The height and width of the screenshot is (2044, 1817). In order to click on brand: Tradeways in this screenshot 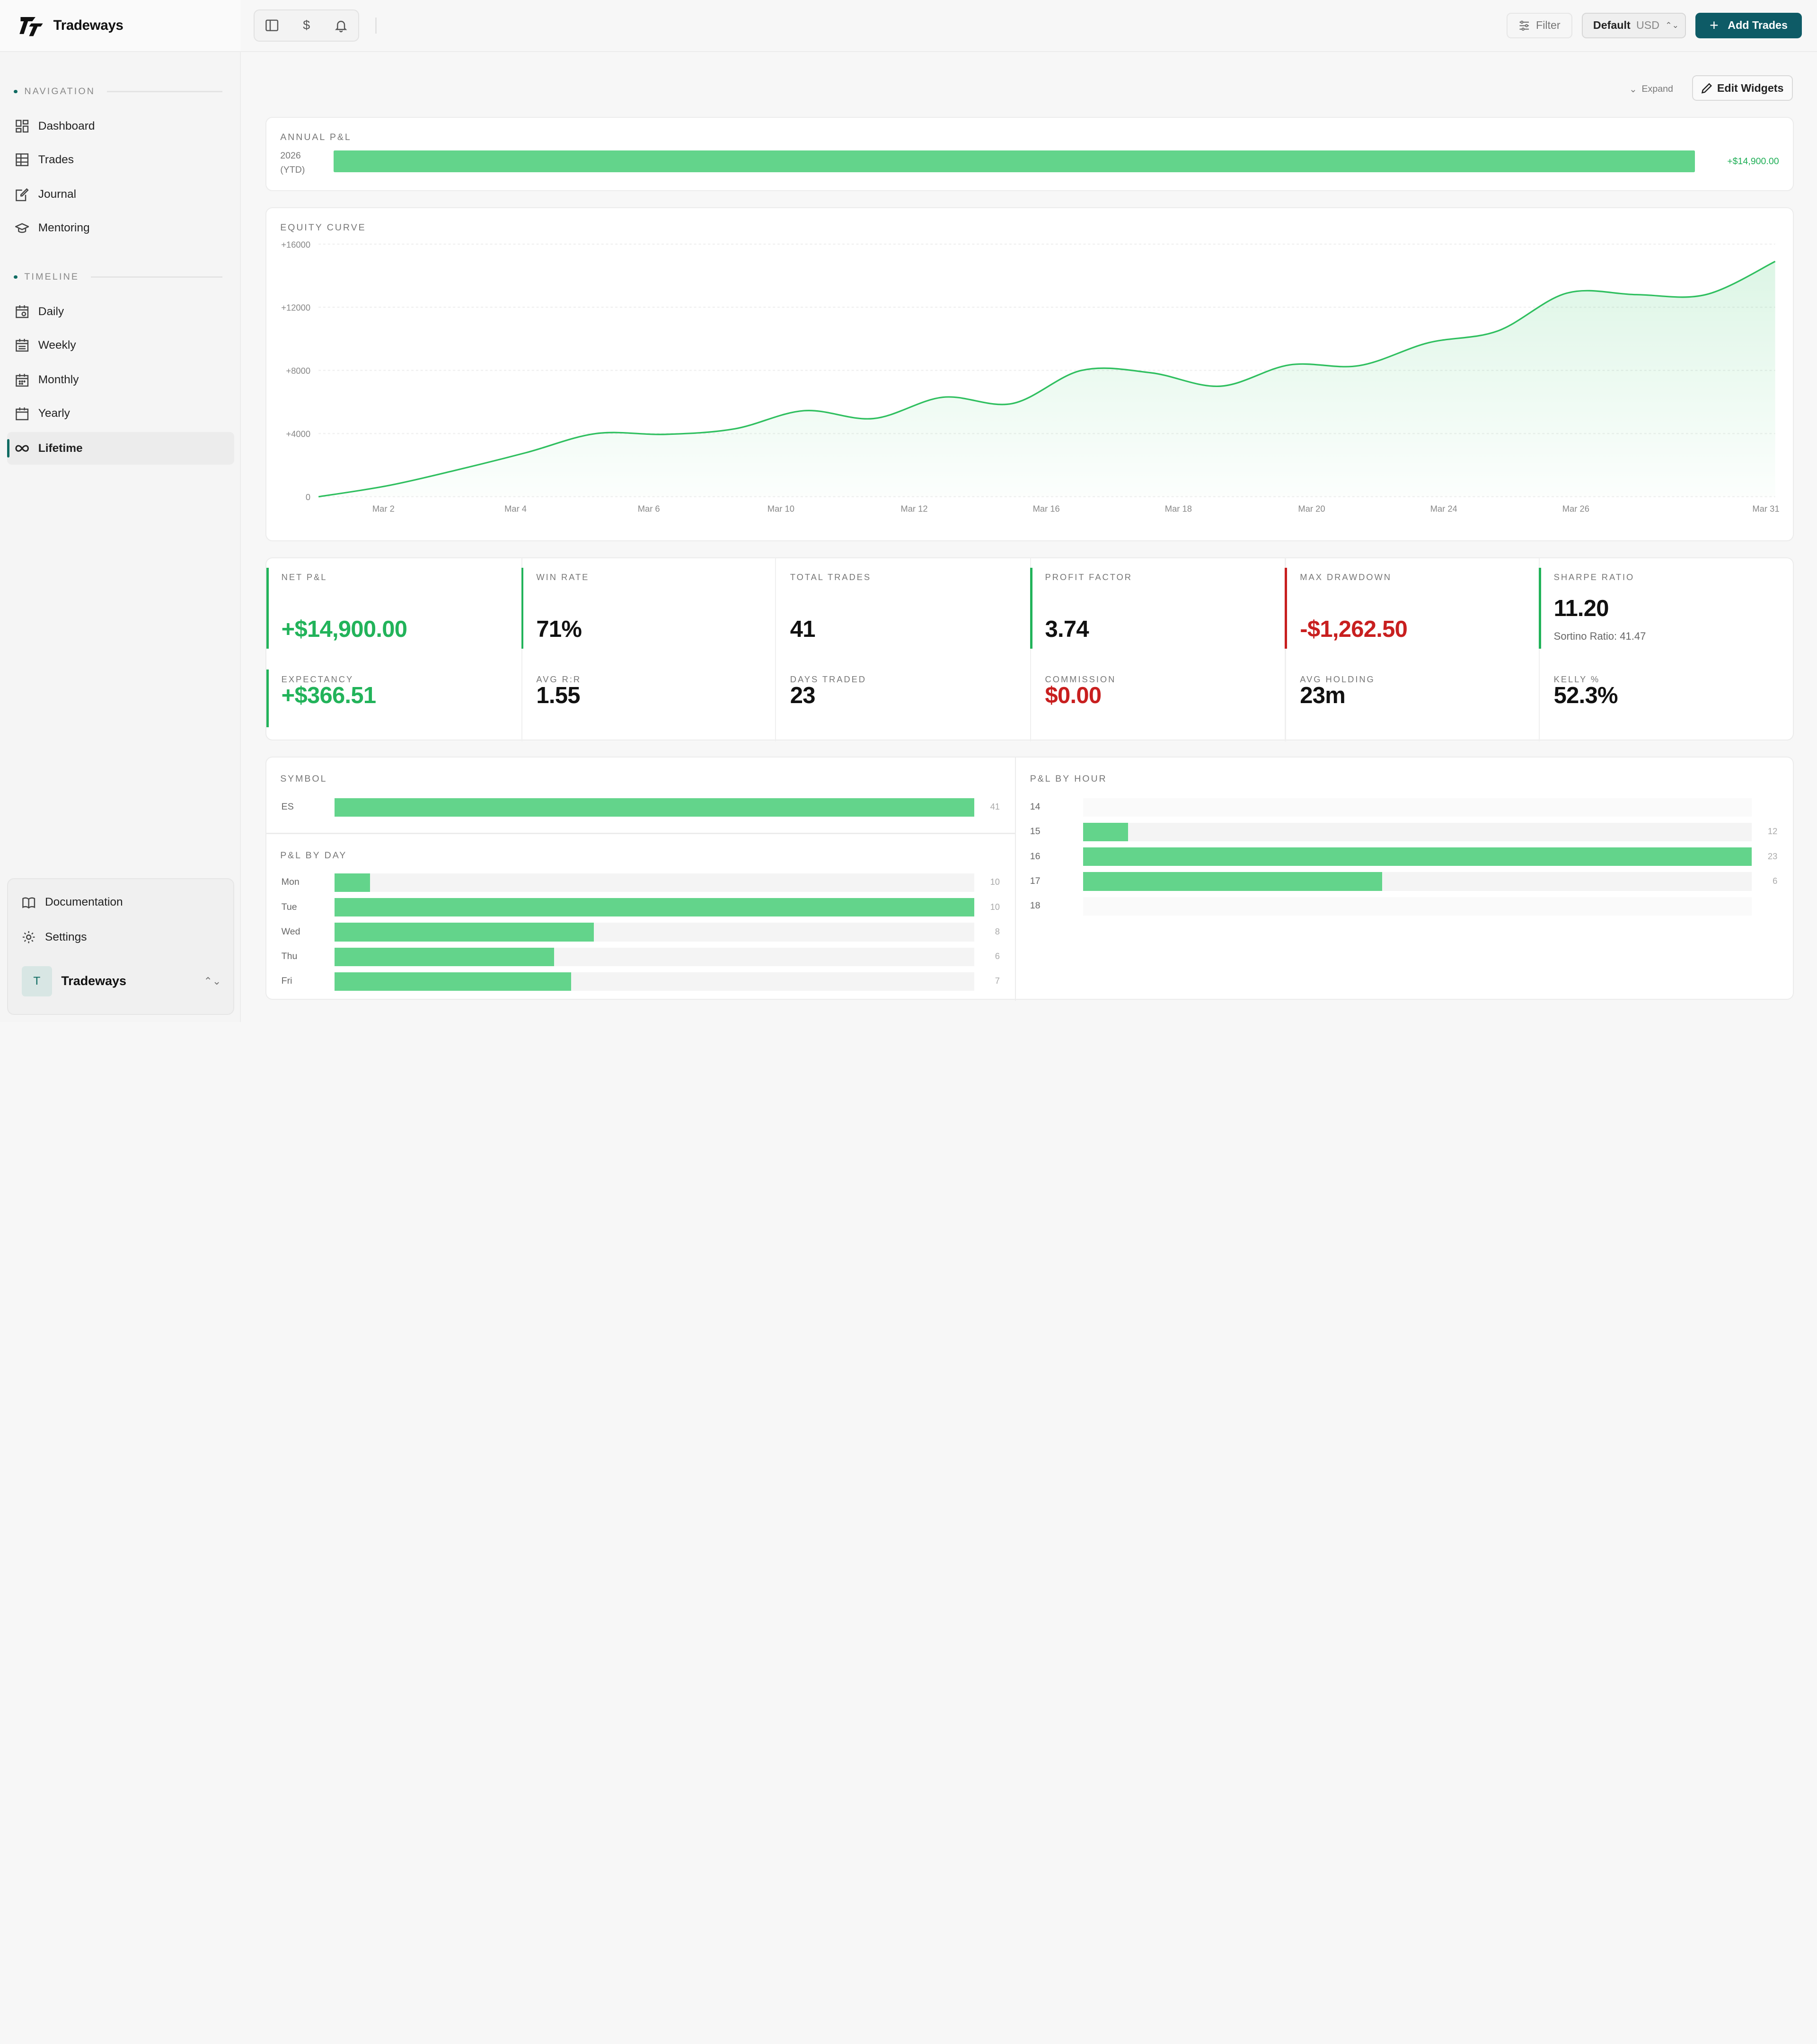, I will do `click(120, 26)`.